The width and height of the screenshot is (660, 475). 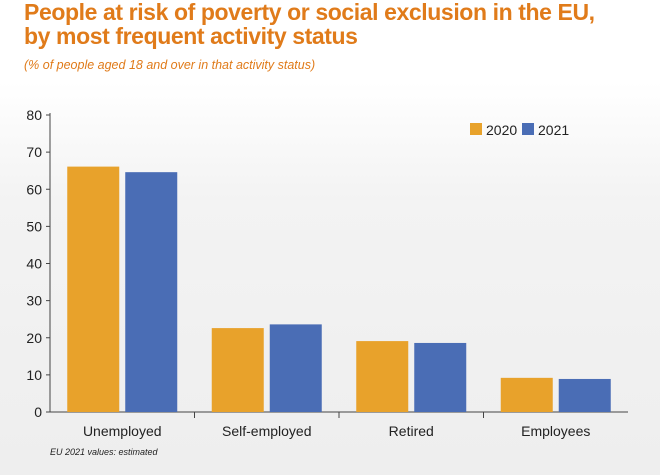 I want to click on bar-2021-unemployed, so click(x=151, y=292).